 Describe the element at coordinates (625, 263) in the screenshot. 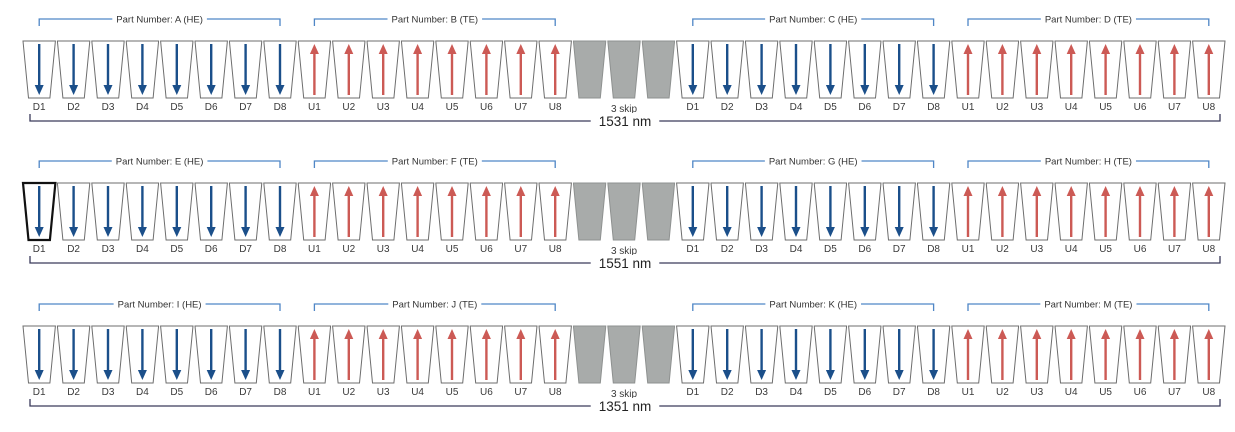

I see `wavelength-label: 1551 nm` at that location.